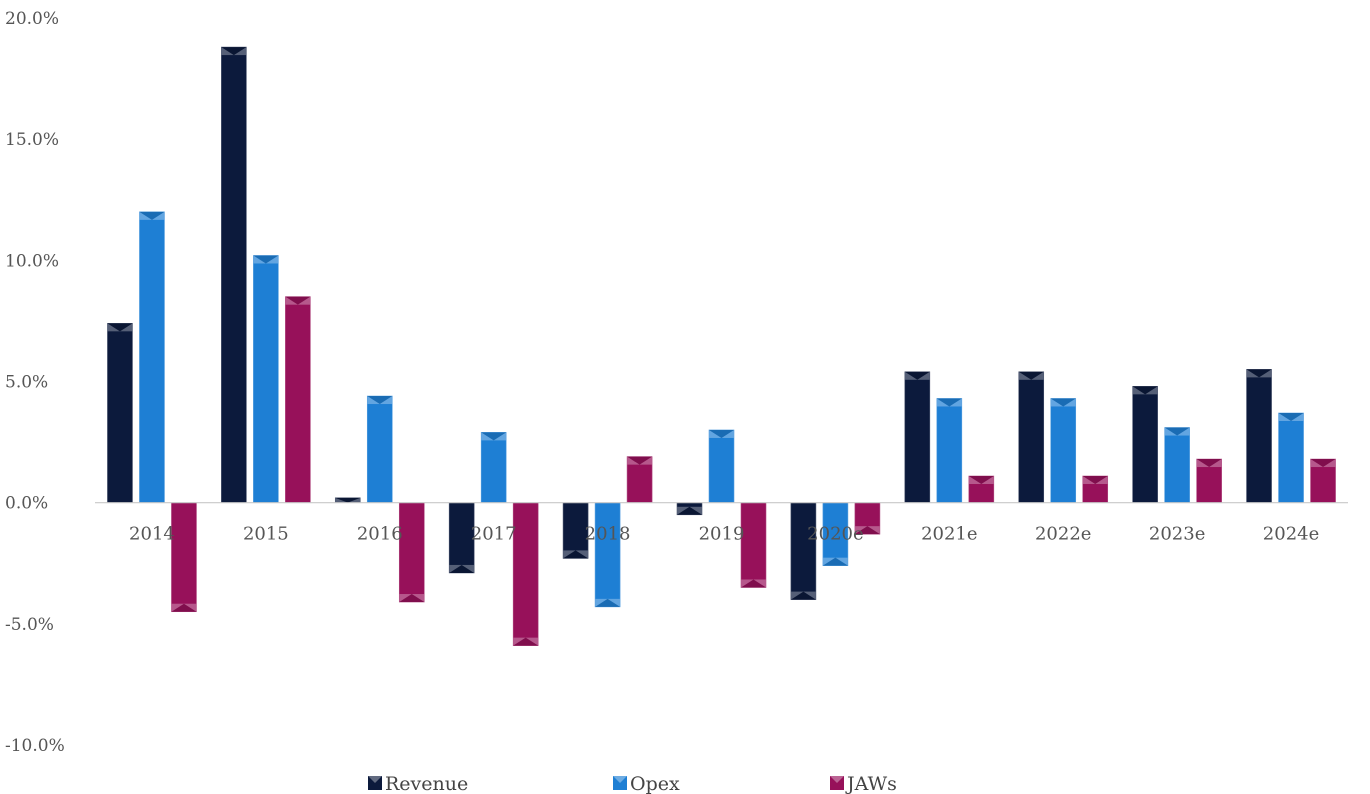  What do you see at coordinates (871, 783) in the screenshot?
I see `legend-label: JAWs` at bounding box center [871, 783].